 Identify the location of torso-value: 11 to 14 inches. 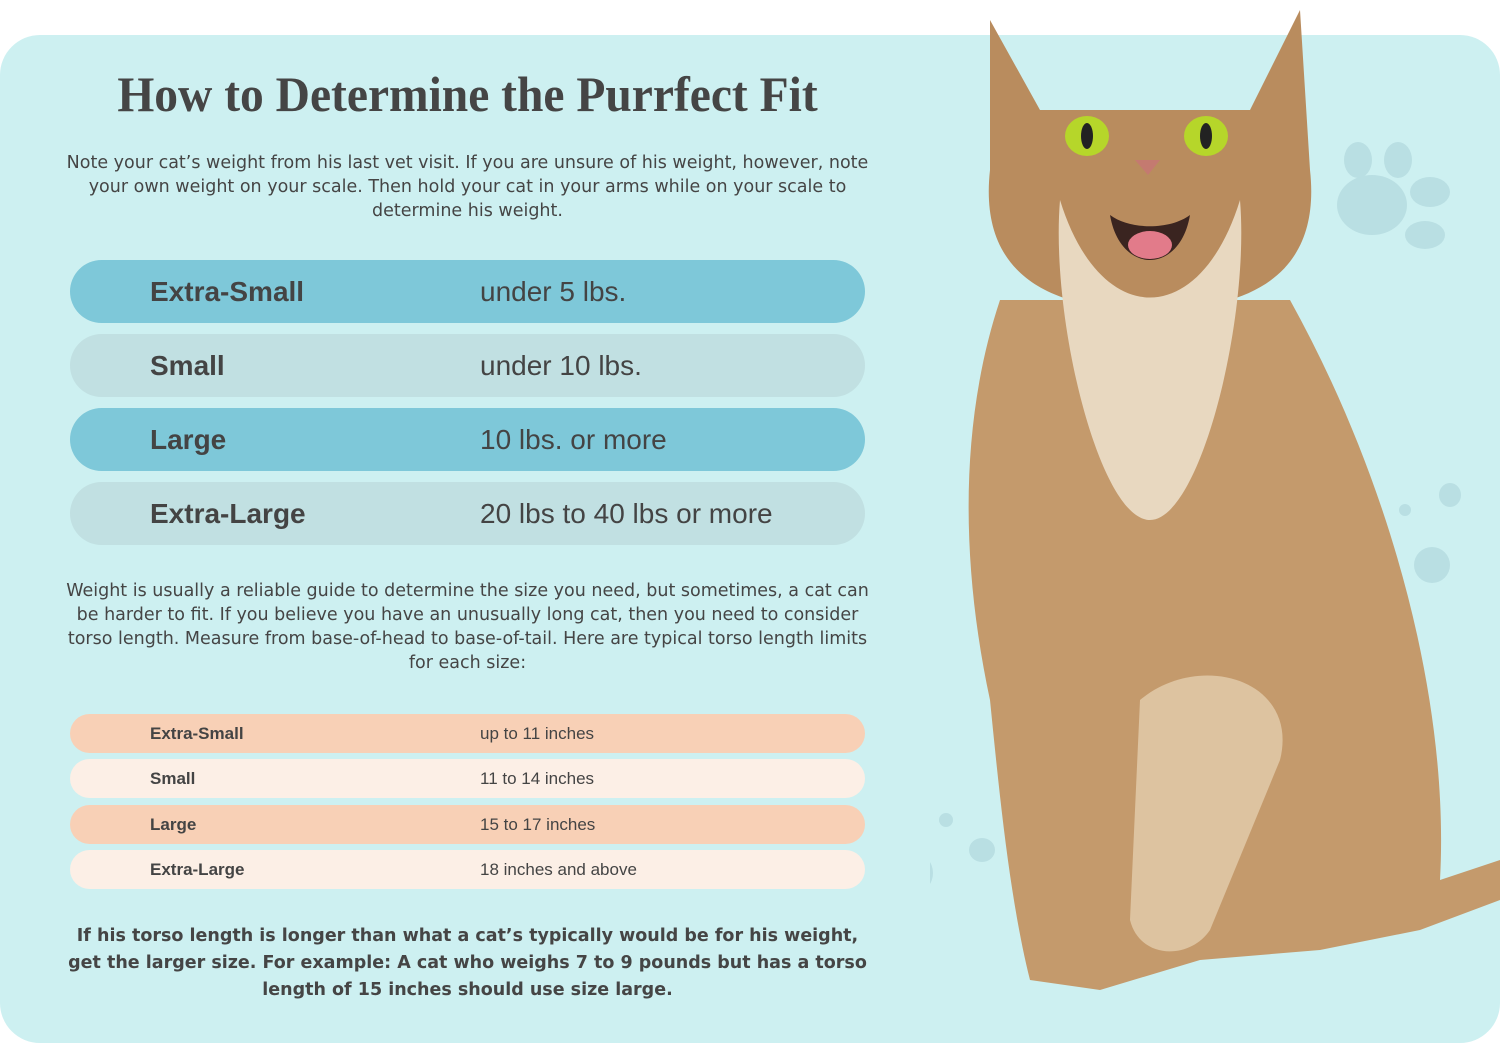
(537, 778).